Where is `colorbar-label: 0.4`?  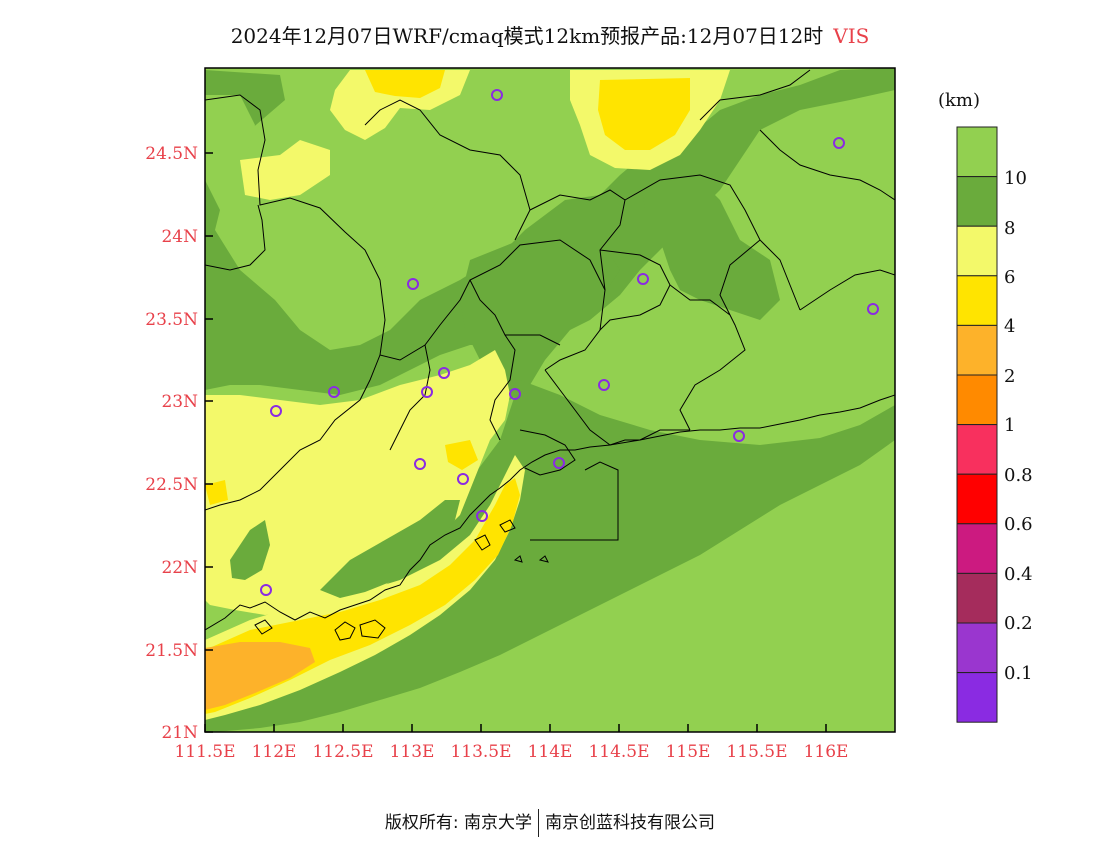
colorbar-label: 0.4 is located at coordinates (1018, 574).